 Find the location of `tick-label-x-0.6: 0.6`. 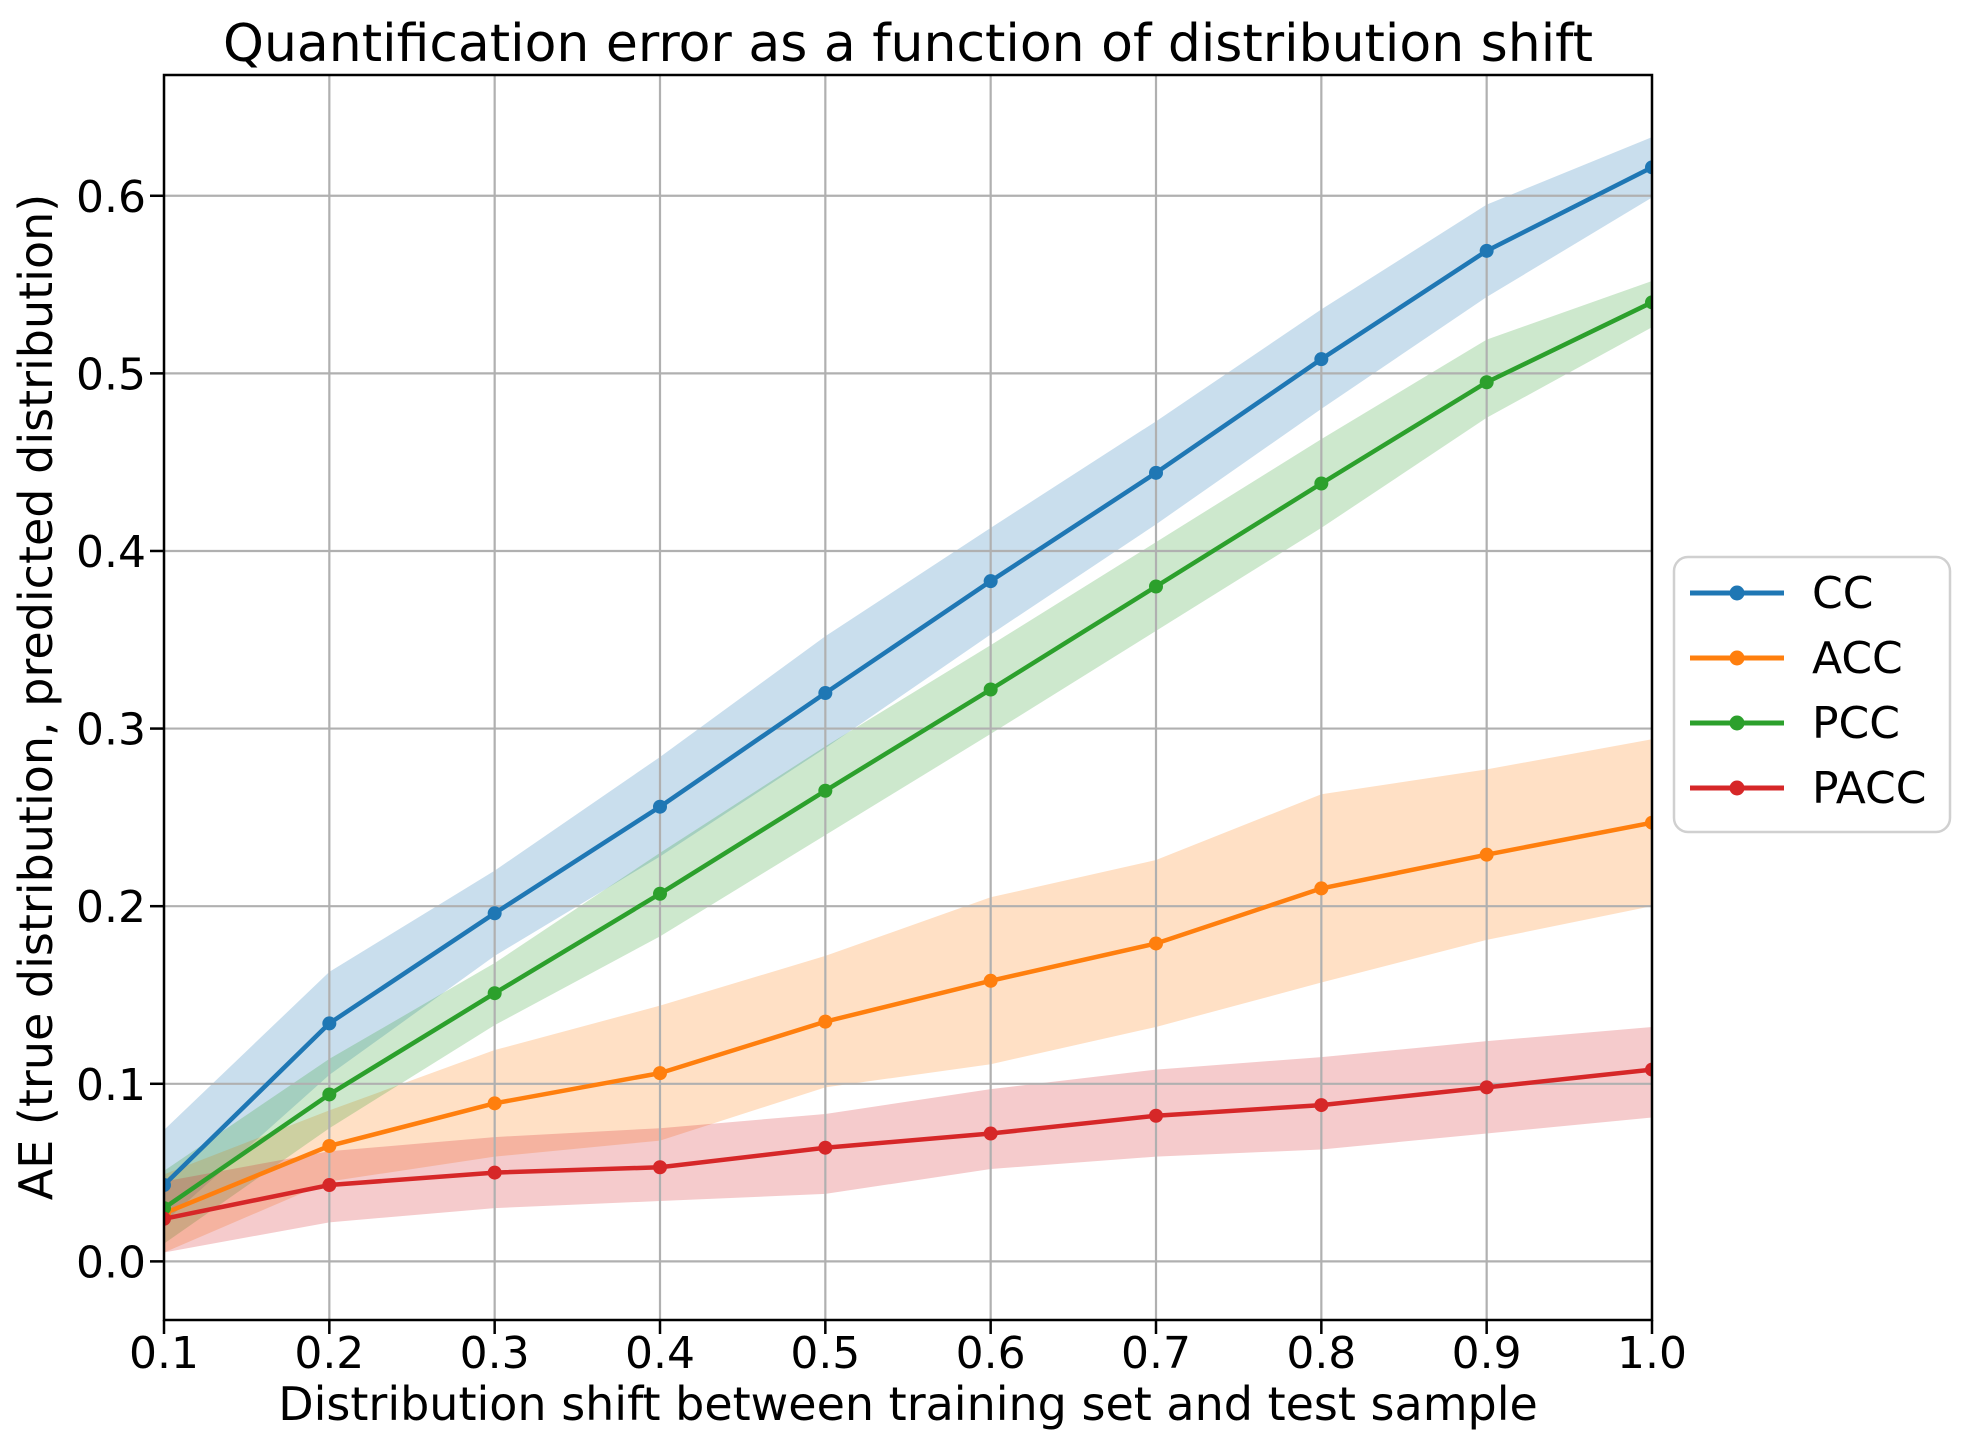

tick-label-x-0.6: 0.6 is located at coordinates (991, 1353).